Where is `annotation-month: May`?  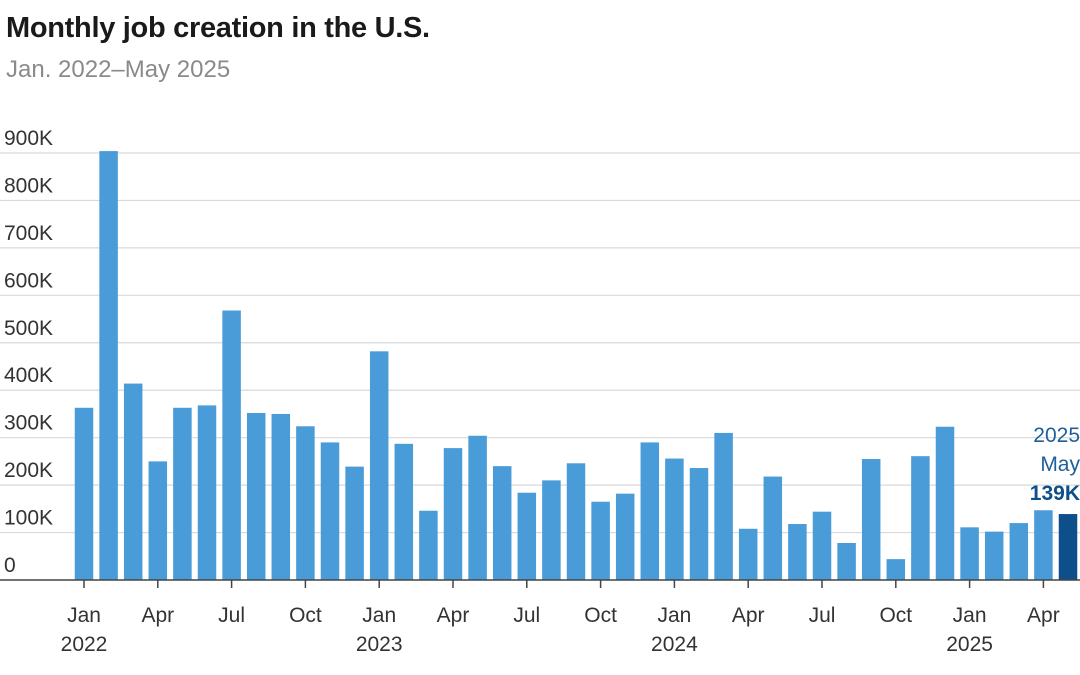 annotation-month: May is located at coordinates (1060, 464).